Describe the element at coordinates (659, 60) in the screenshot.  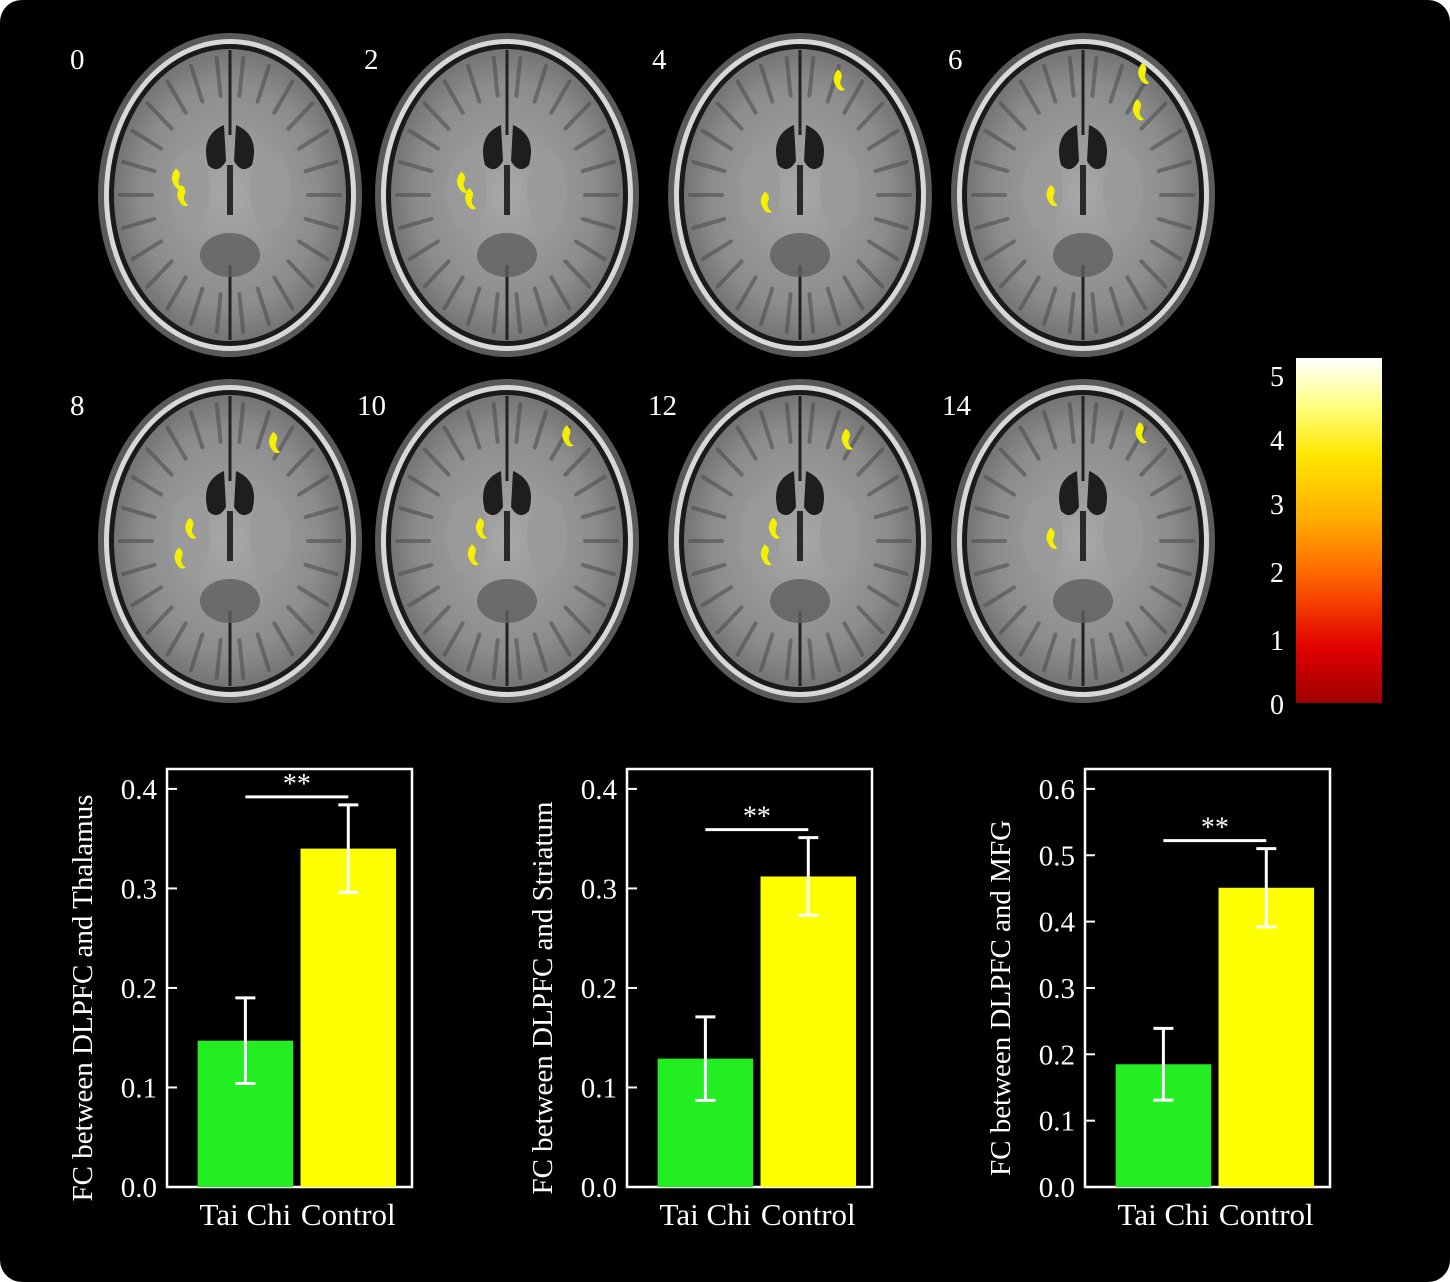
I see `slice-label: 4` at that location.